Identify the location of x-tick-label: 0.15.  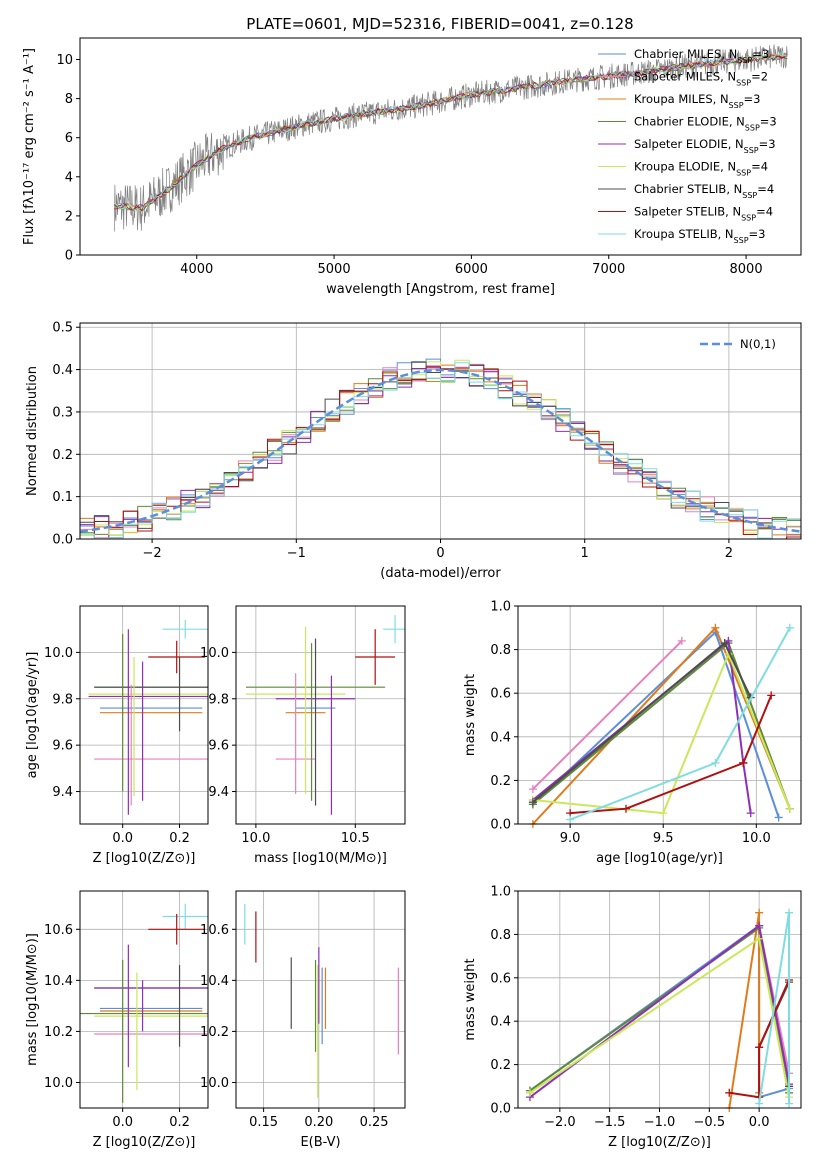
(263, 1122).